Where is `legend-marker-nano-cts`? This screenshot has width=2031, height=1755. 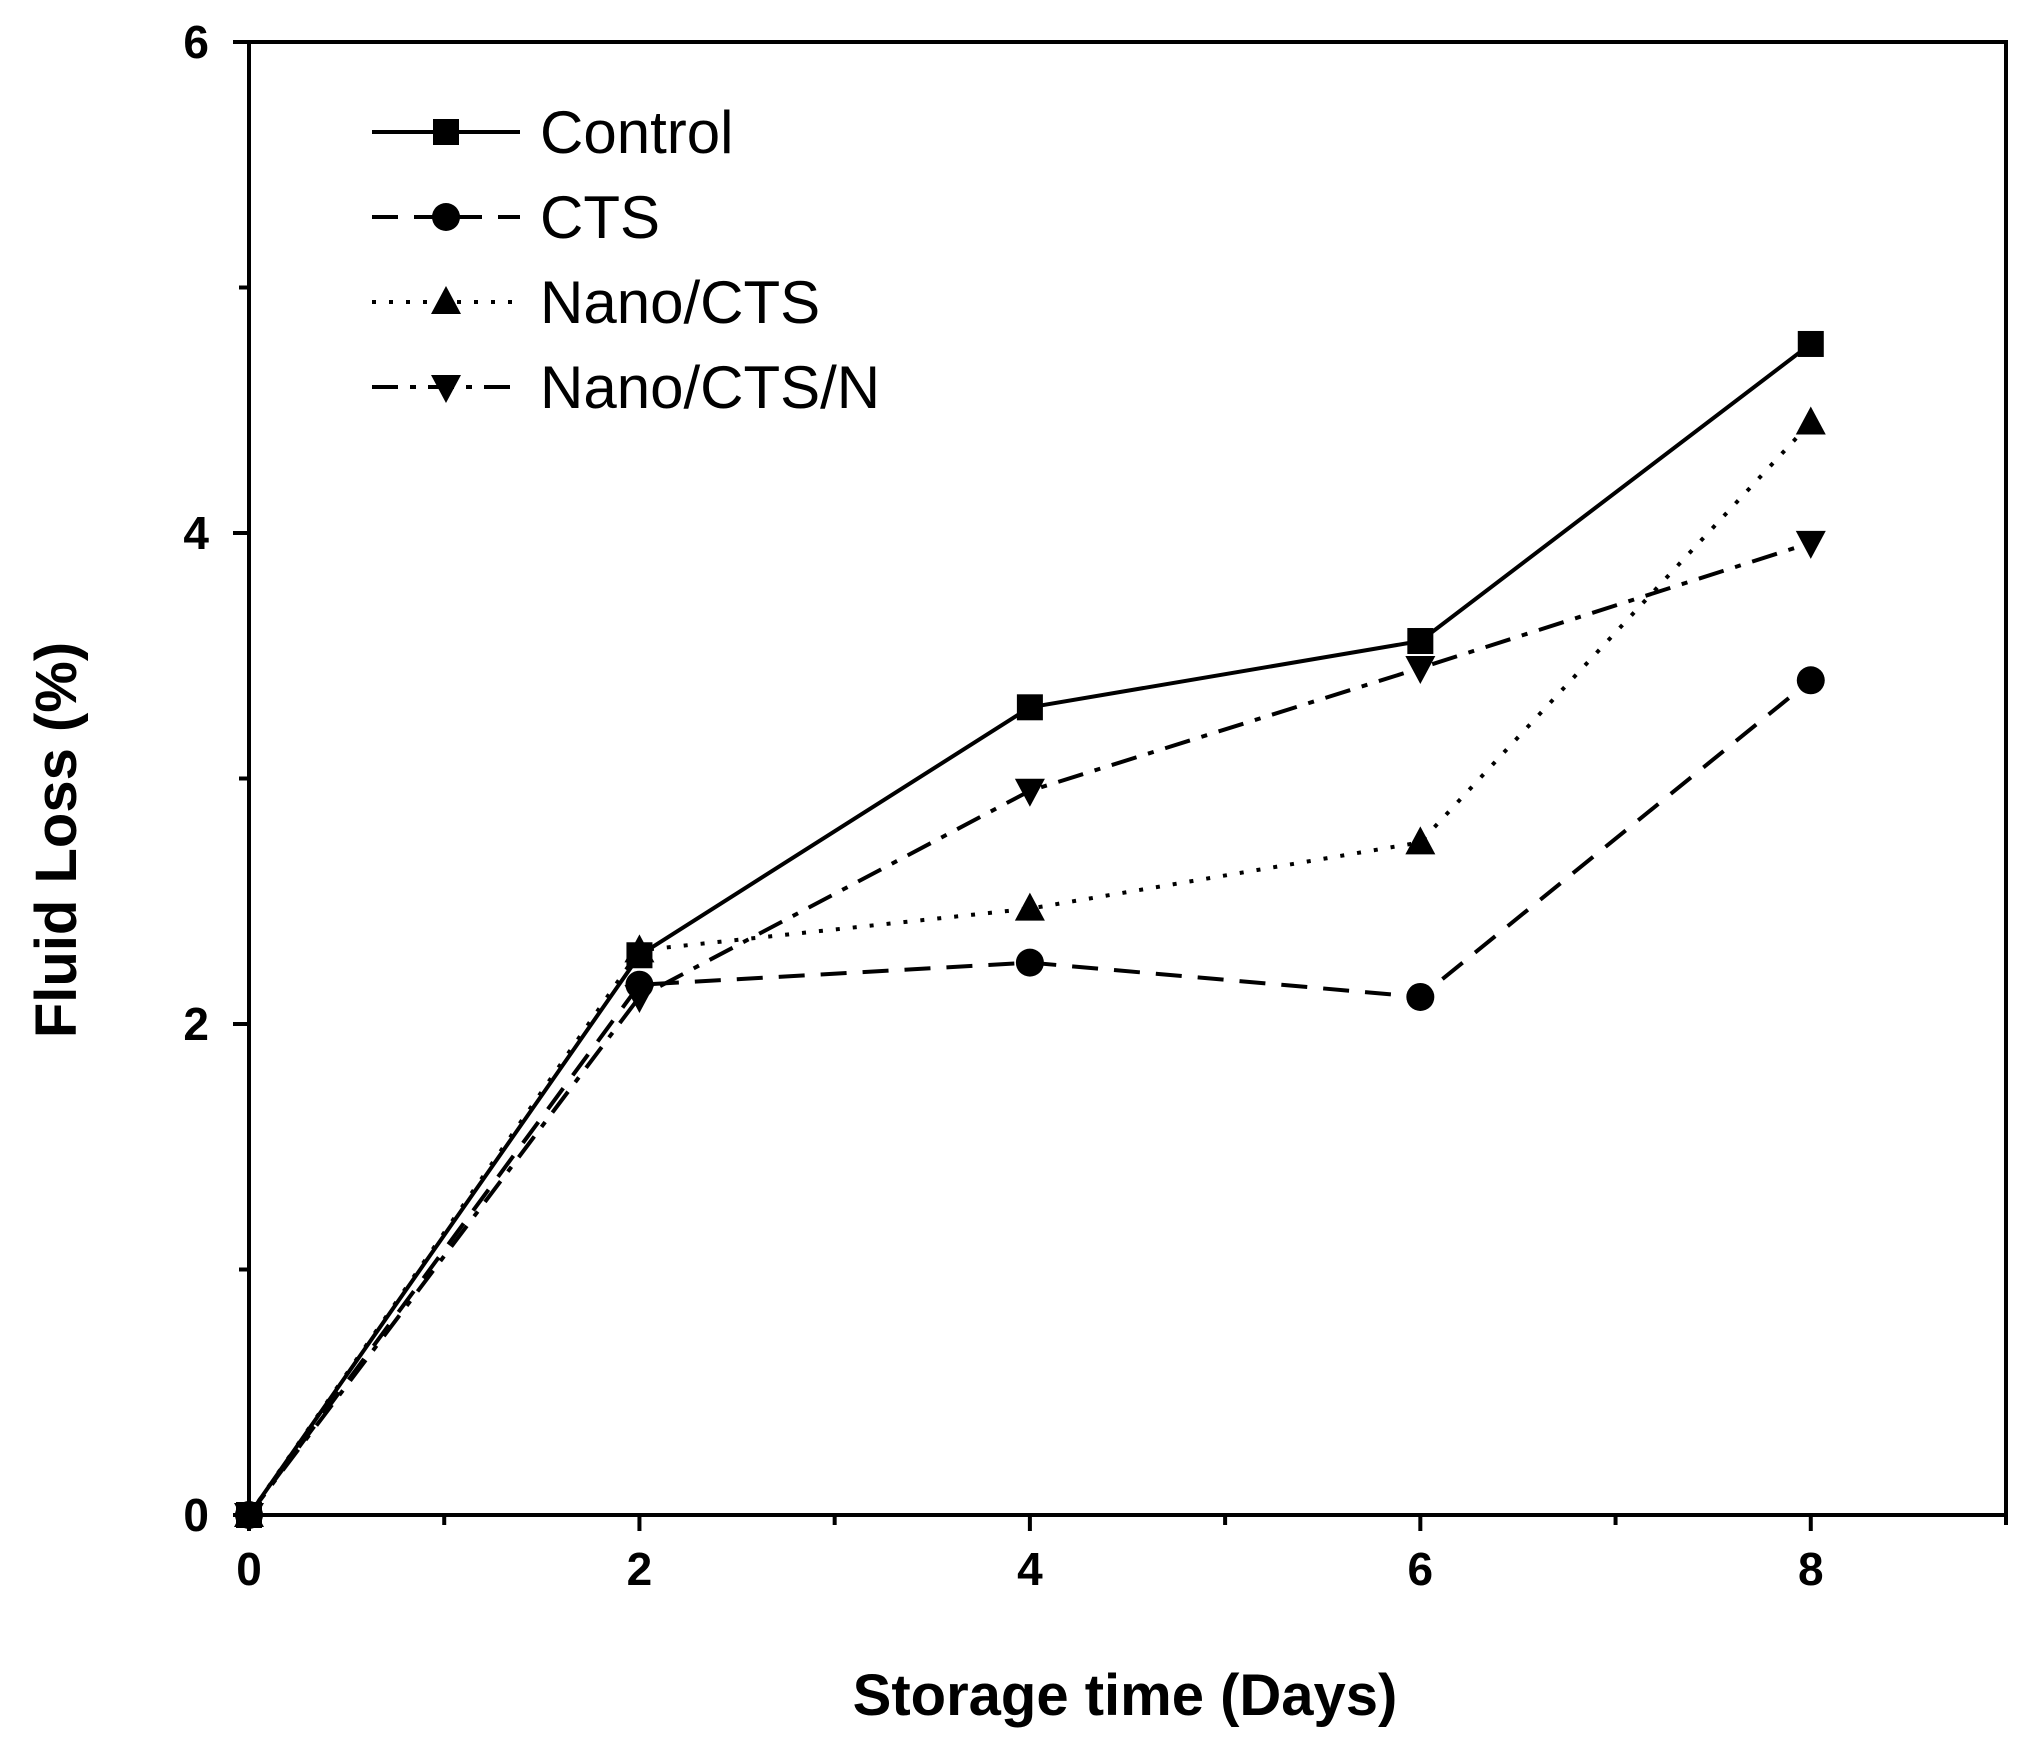 legend-marker-nano-cts is located at coordinates (446, 300).